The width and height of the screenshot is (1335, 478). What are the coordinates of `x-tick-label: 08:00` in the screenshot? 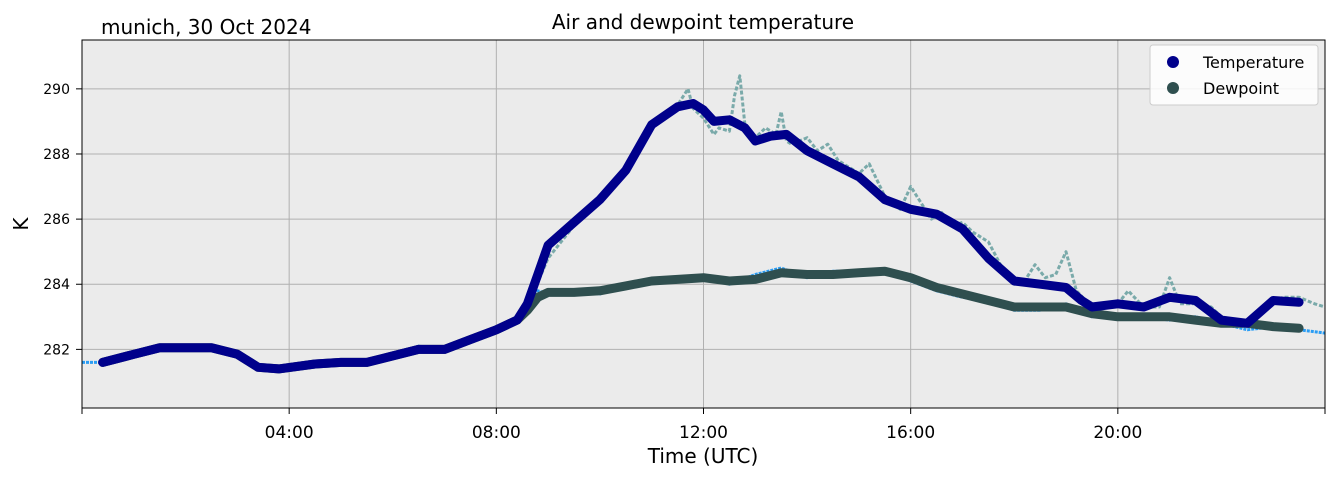 It's located at (496, 433).